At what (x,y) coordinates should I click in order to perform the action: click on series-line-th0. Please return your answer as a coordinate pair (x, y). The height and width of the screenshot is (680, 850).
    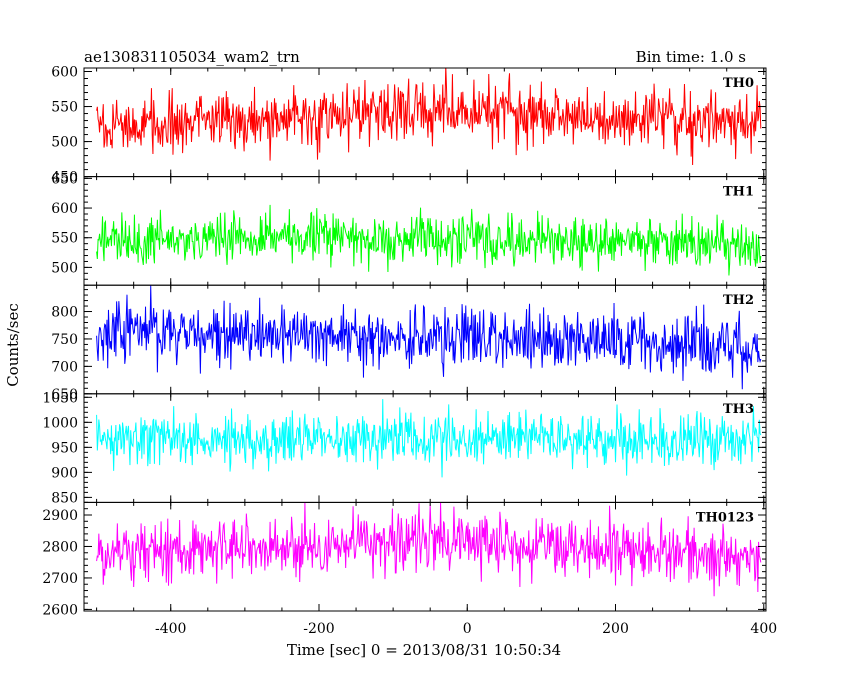
    Looking at the image, I should click on (429, 116).